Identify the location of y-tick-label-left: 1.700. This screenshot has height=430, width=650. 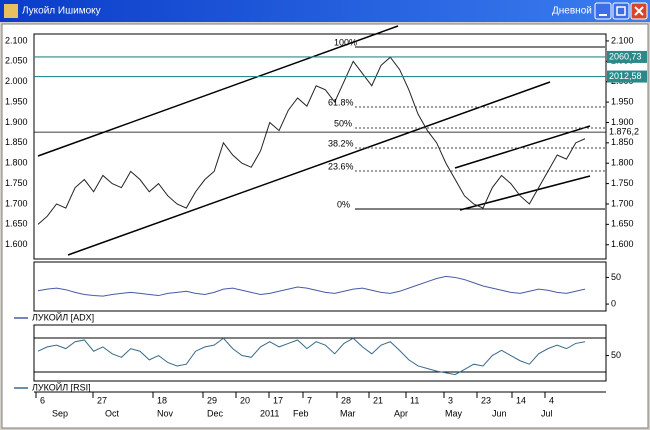
(16, 203).